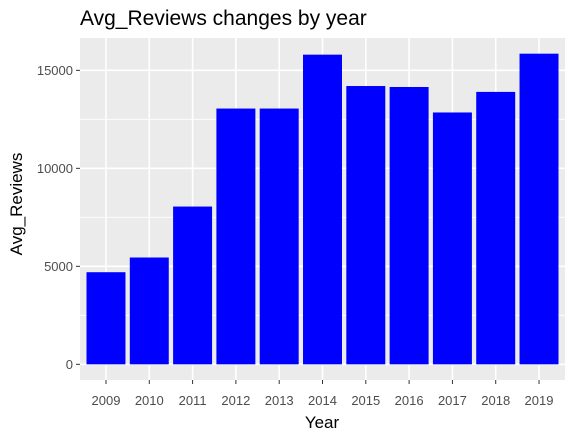 This screenshot has height=441, width=575. I want to click on y-tick-label: 10000, so click(55, 168).